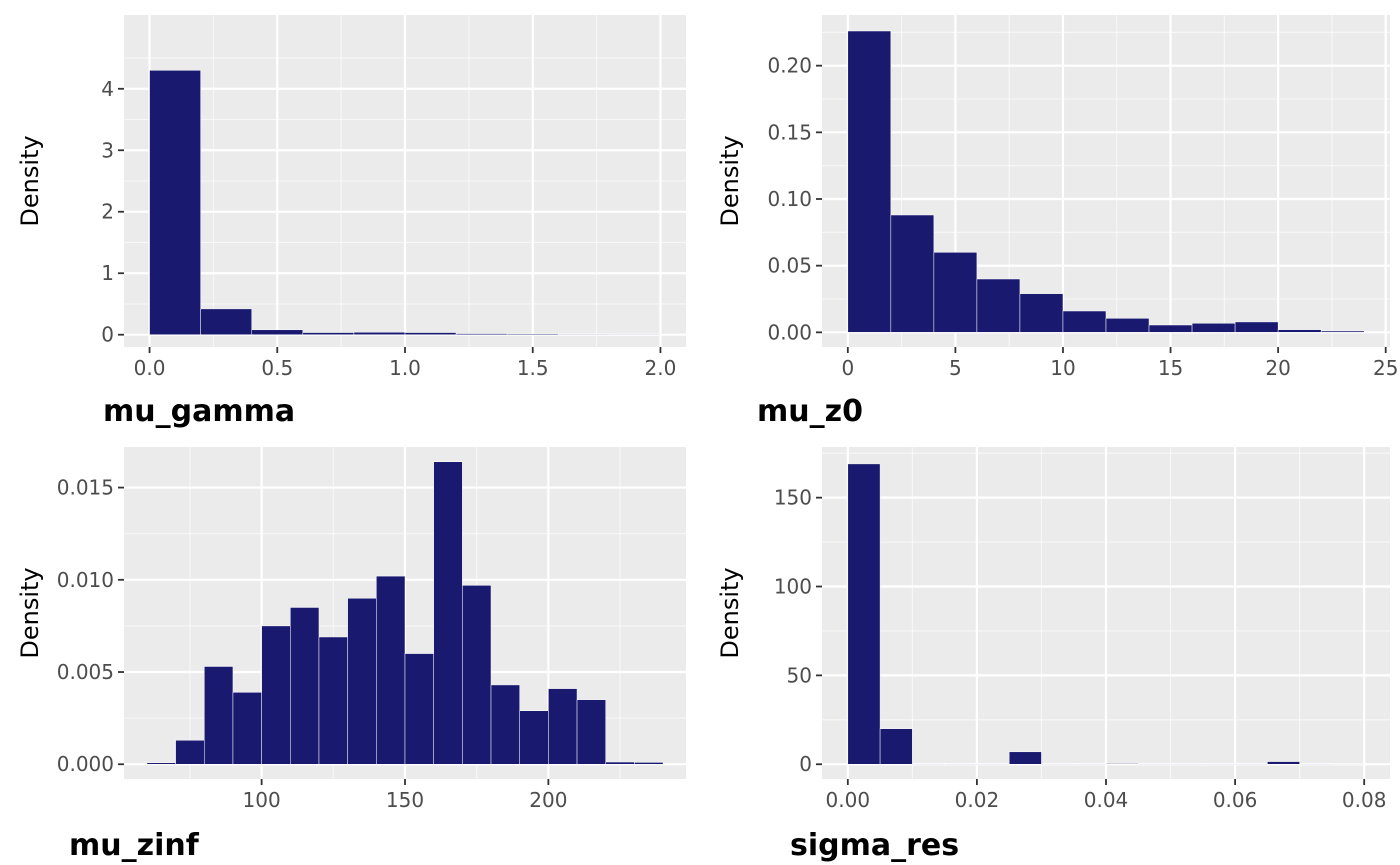 The image size is (1400, 865). Describe the element at coordinates (85, 764) in the screenshot. I see `y-tick-label: 0.000` at that location.